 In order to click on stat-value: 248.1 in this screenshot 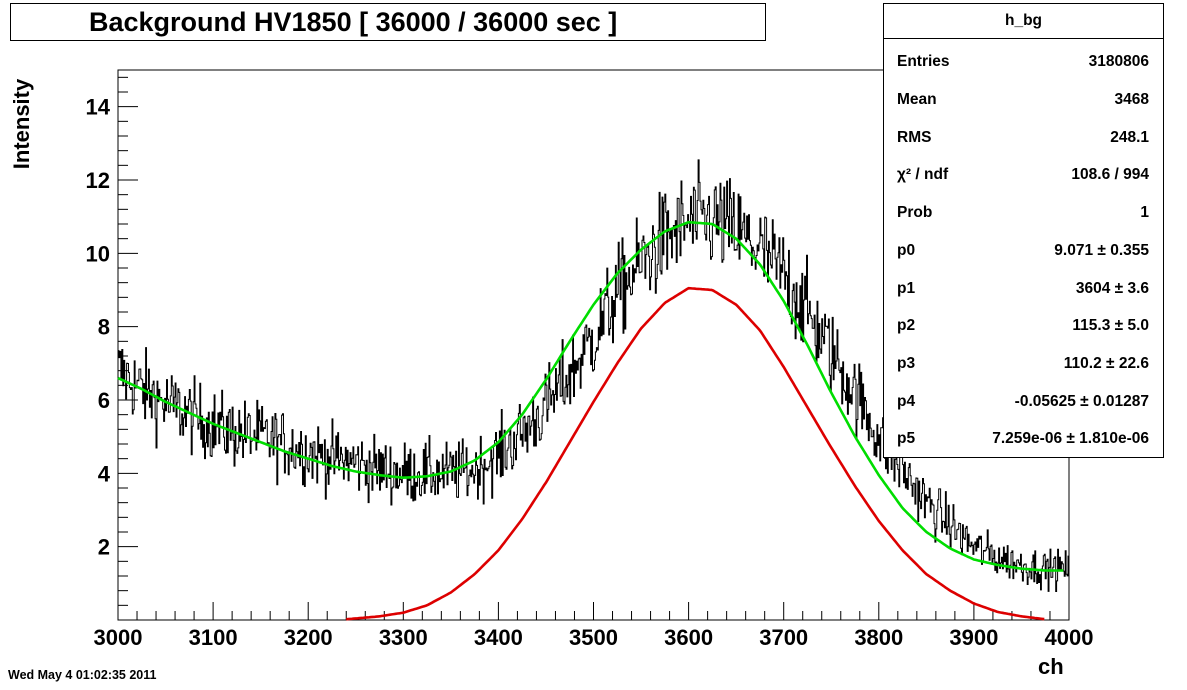, I will do `click(1129, 137)`.